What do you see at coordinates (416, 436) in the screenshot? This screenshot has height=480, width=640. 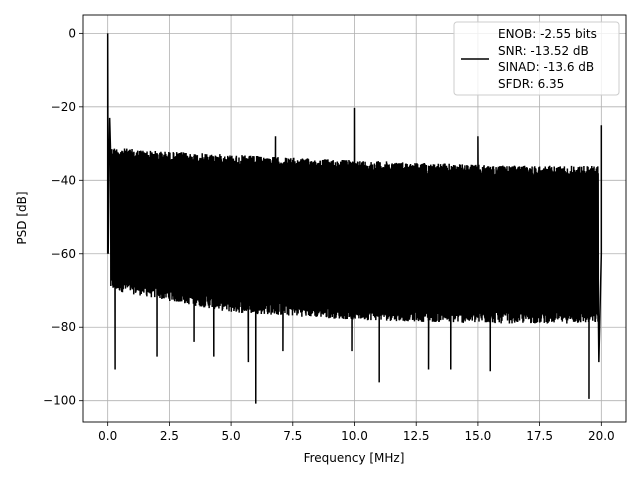 I see `x-tick-label: 12.5` at bounding box center [416, 436].